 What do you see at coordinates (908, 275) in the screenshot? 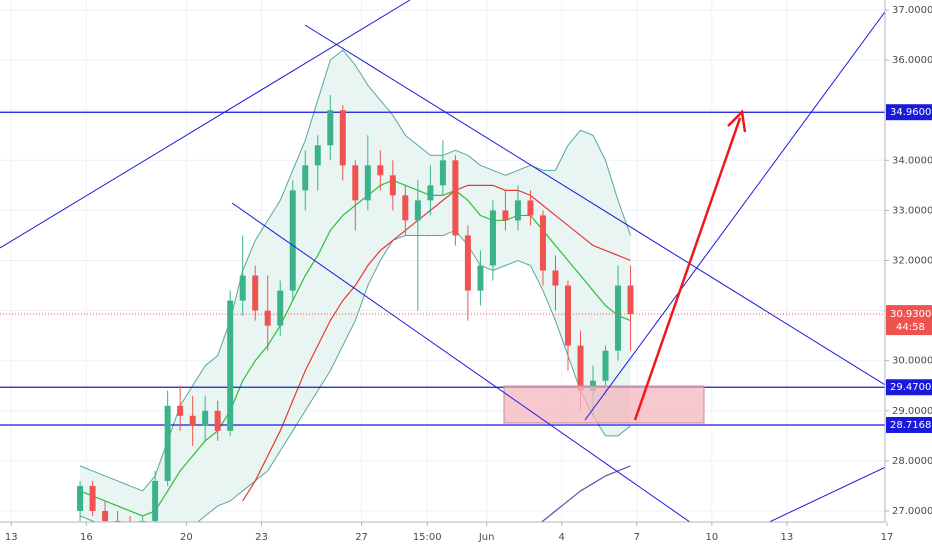
I see `price-axis` at bounding box center [908, 275].